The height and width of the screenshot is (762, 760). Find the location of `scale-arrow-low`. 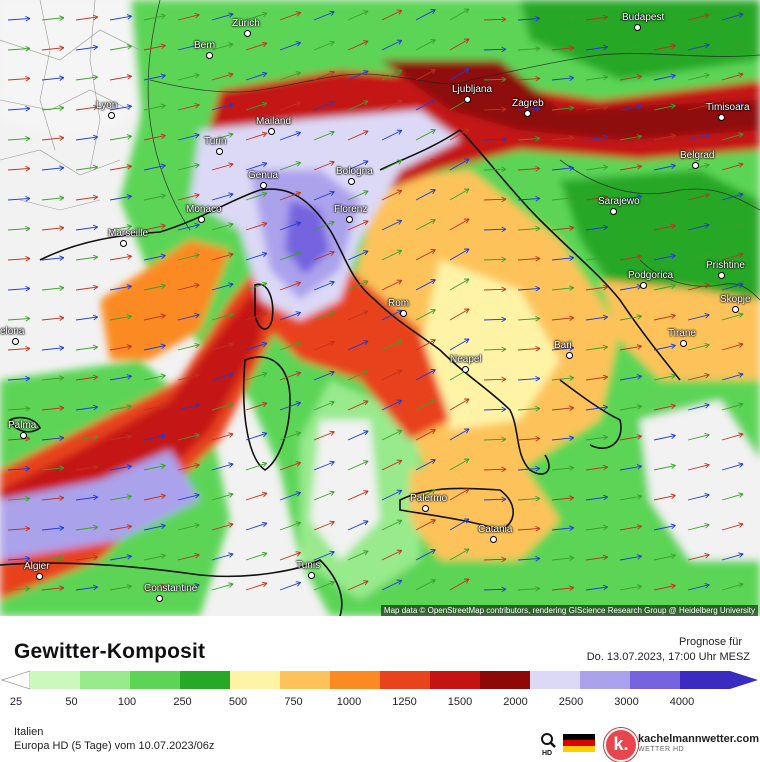

scale-arrow-low is located at coordinates (16, 680).